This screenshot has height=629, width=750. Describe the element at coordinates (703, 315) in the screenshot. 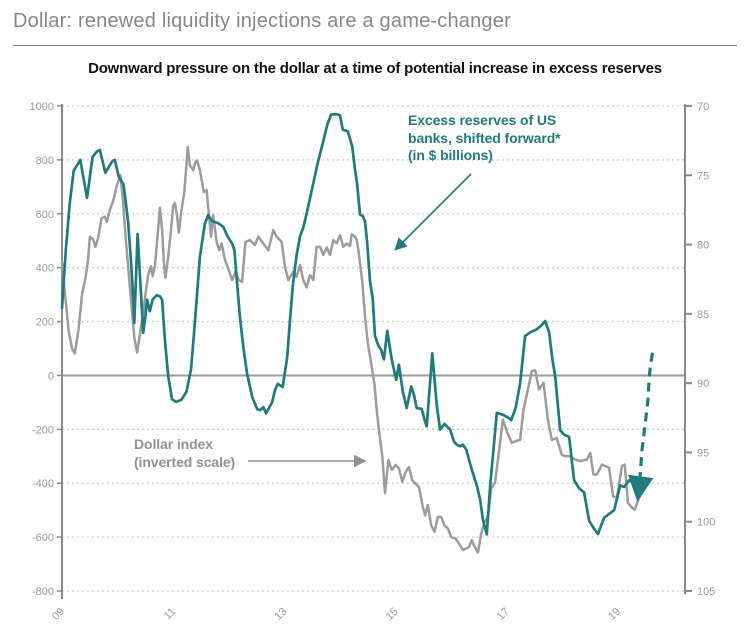

I see `right-axis-tick-label: 85` at that location.